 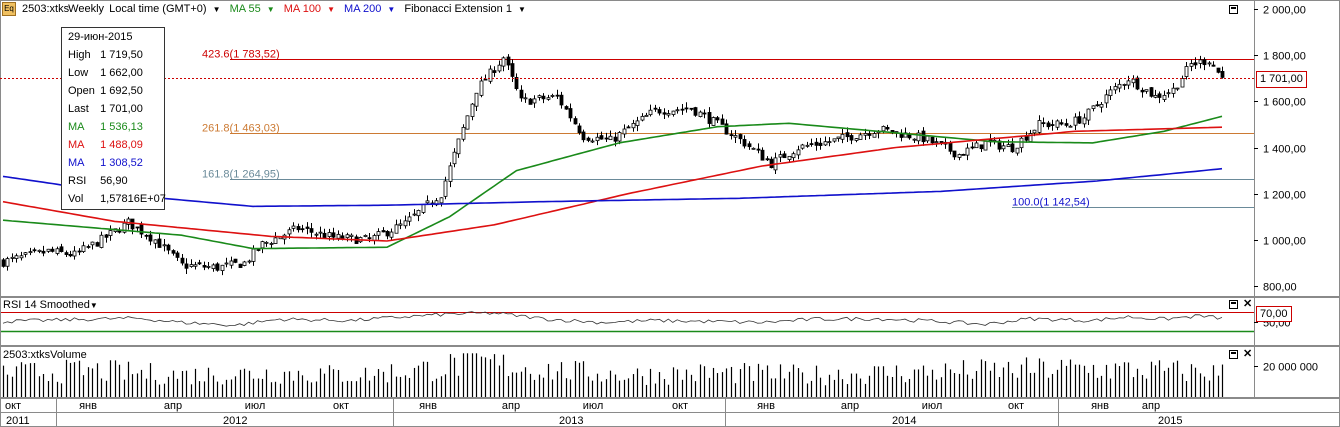 What do you see at coordinates (50, 305) in the screenshot?
I see `rsi-panel-title: RSI 14 Smoothed▼` at bounding box center [50, 305].